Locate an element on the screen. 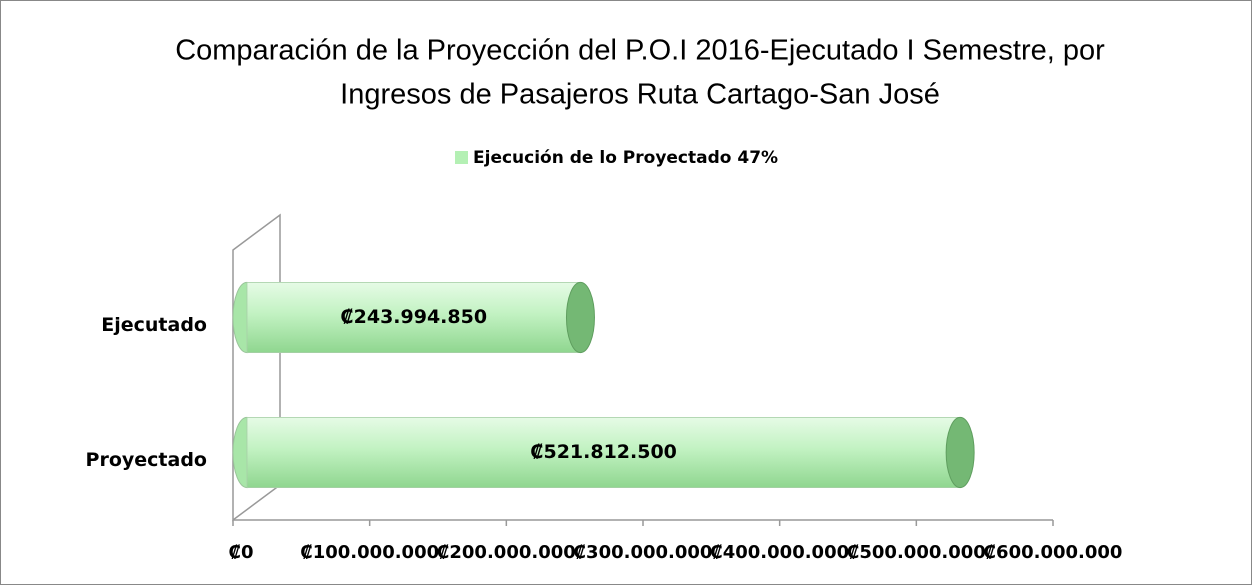 This screenshot has height=585, width=1252. x-tick-label: ₡600.000.000 is located at coordinates (1053, 552).